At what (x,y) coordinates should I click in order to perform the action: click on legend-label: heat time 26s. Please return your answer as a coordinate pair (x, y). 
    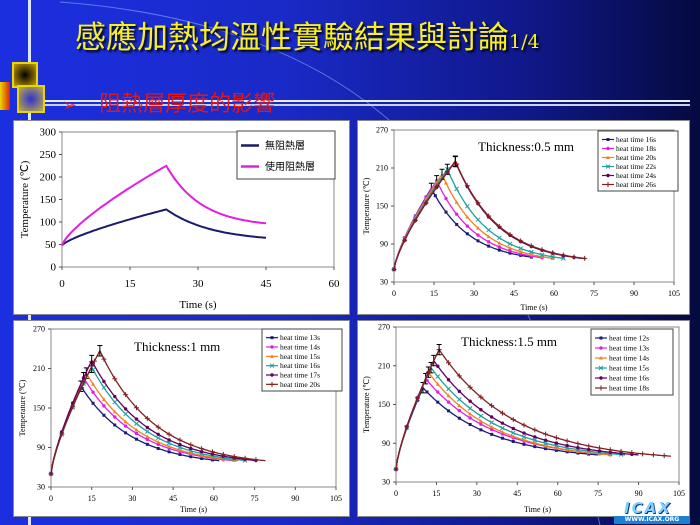
    Looking at the image, I should click on (636, 184).